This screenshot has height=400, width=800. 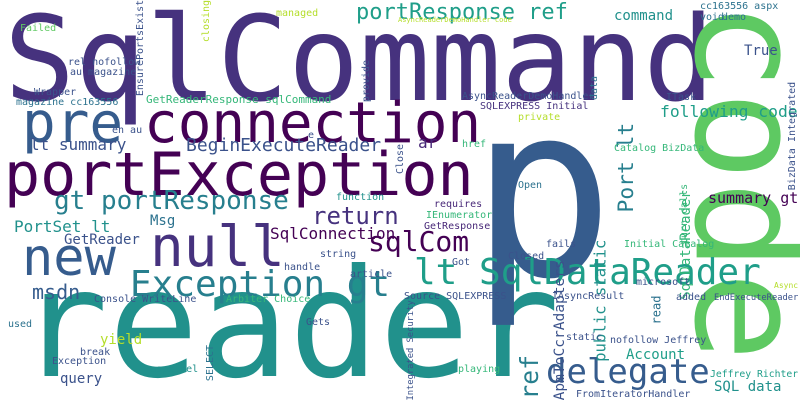 I want to click on cloud-word: au magazine, so click(x=103, y=72).